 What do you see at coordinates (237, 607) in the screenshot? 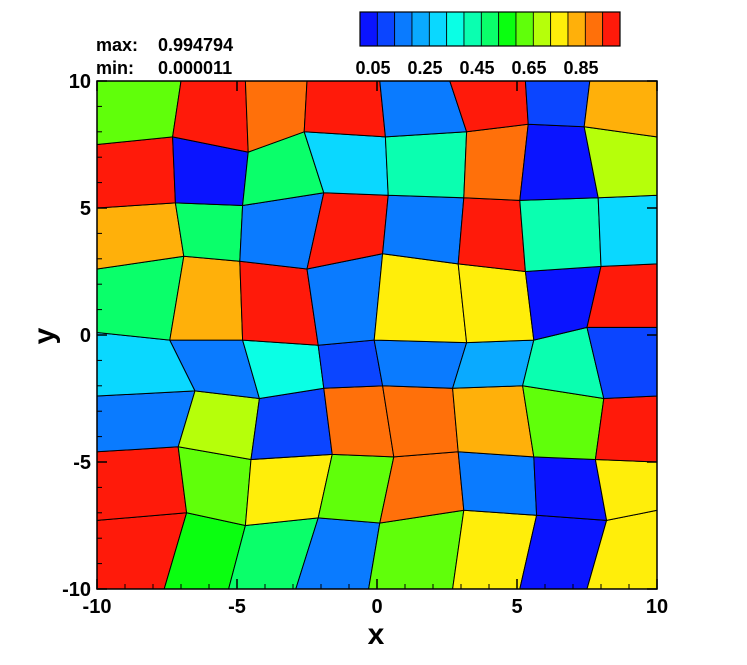
I see `x-tick-label: -5` at bounding box center [237, 607].